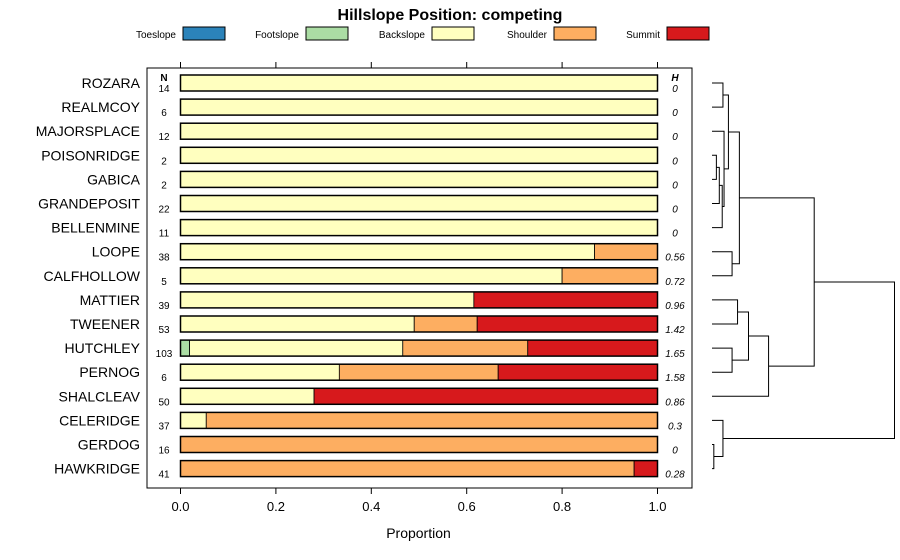  What do you see at coordinates (100, 107) in the screenshot?
I see `row-label-realmcoy: REALMCOY` at bounding box center [100, 107].